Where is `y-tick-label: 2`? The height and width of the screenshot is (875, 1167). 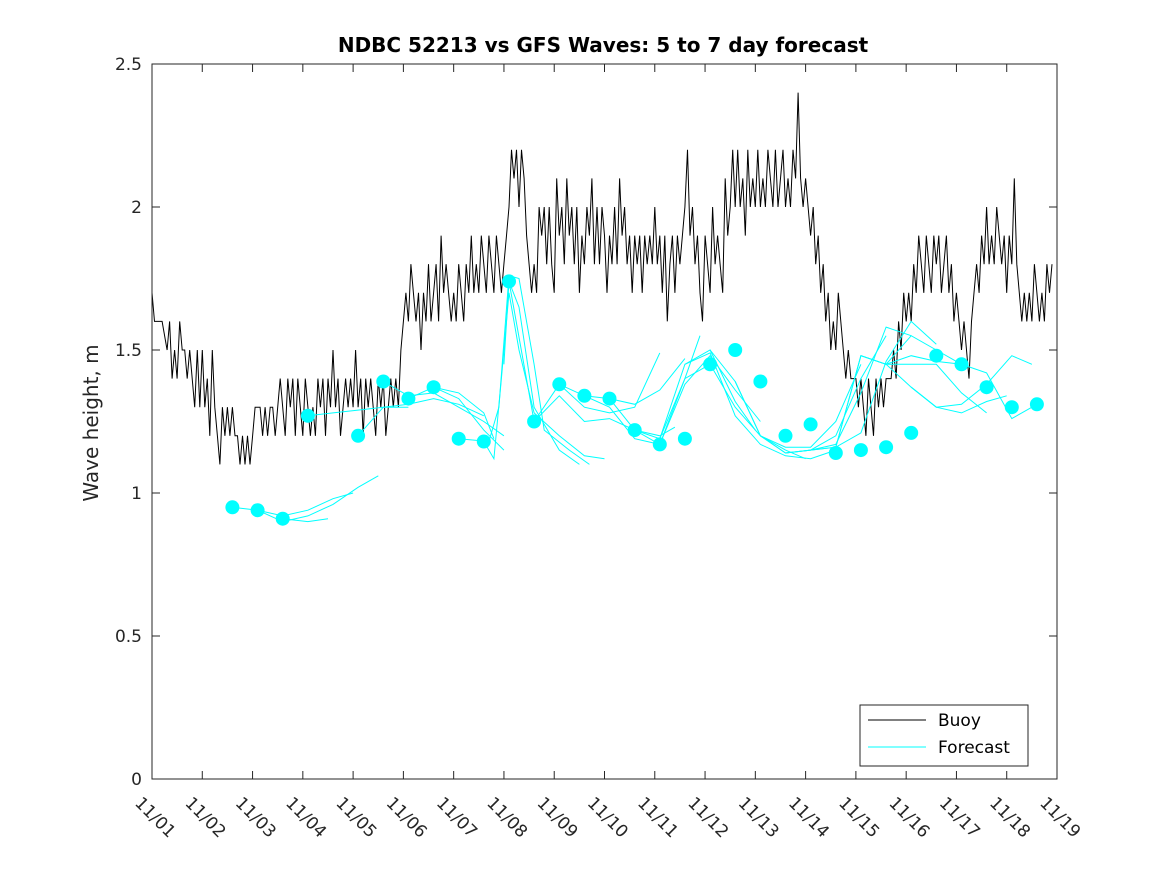
y-tick-label: 2 is located at coordinates (136, 208).